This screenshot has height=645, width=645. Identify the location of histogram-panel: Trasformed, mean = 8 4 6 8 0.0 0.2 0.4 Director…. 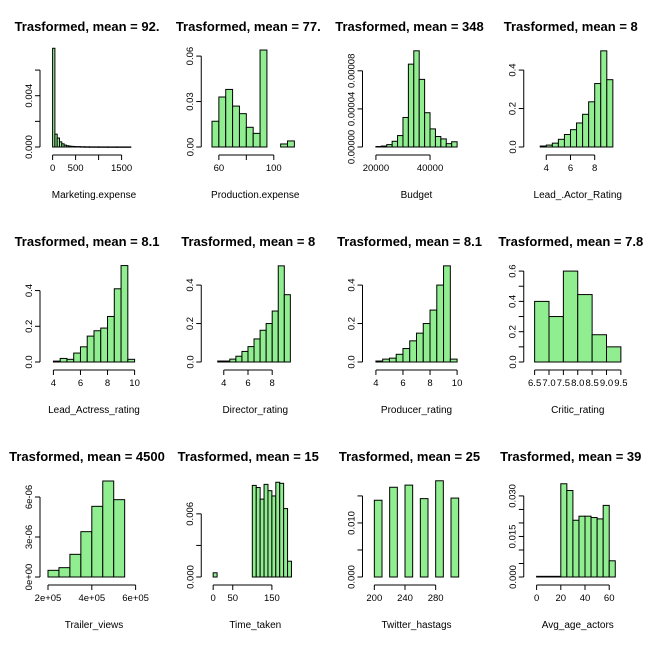
(248, 325).